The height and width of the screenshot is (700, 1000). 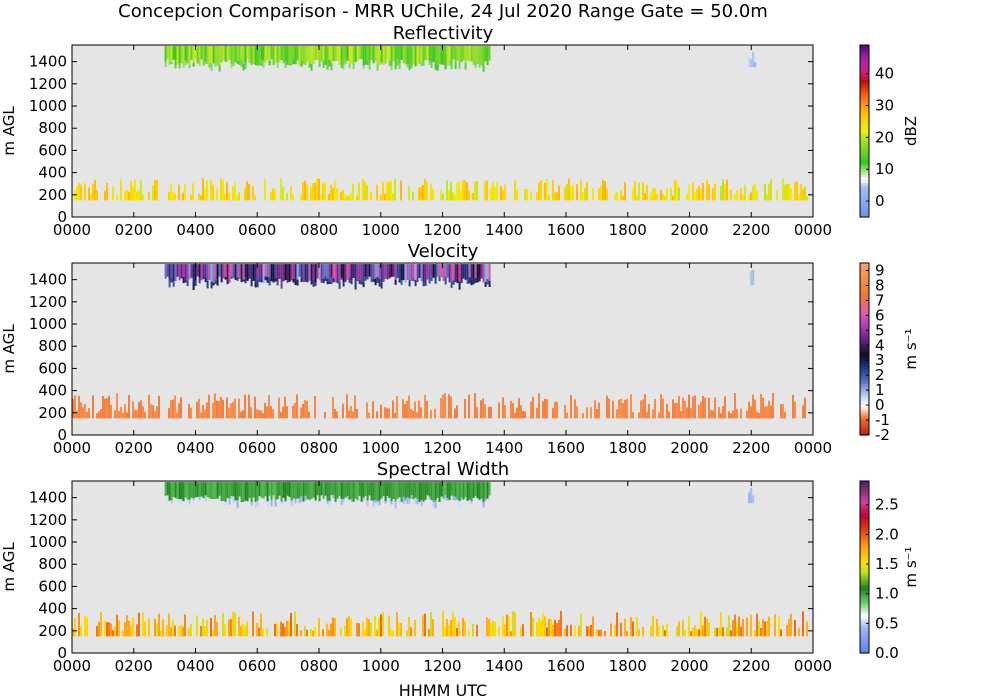 What do you see at coordinates (52, 609) in the screenshot?
I see `y-tick-label: 400` at bounding box center [52, 609].